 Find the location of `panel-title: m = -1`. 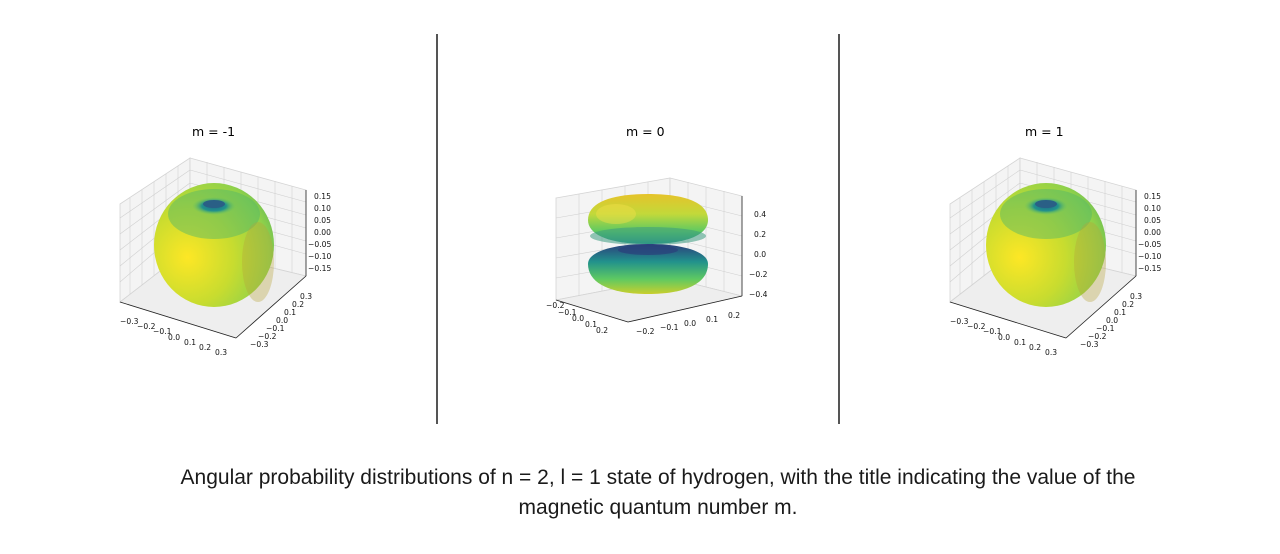

panel-title: m = -1 is located at coordinates (214, 131).